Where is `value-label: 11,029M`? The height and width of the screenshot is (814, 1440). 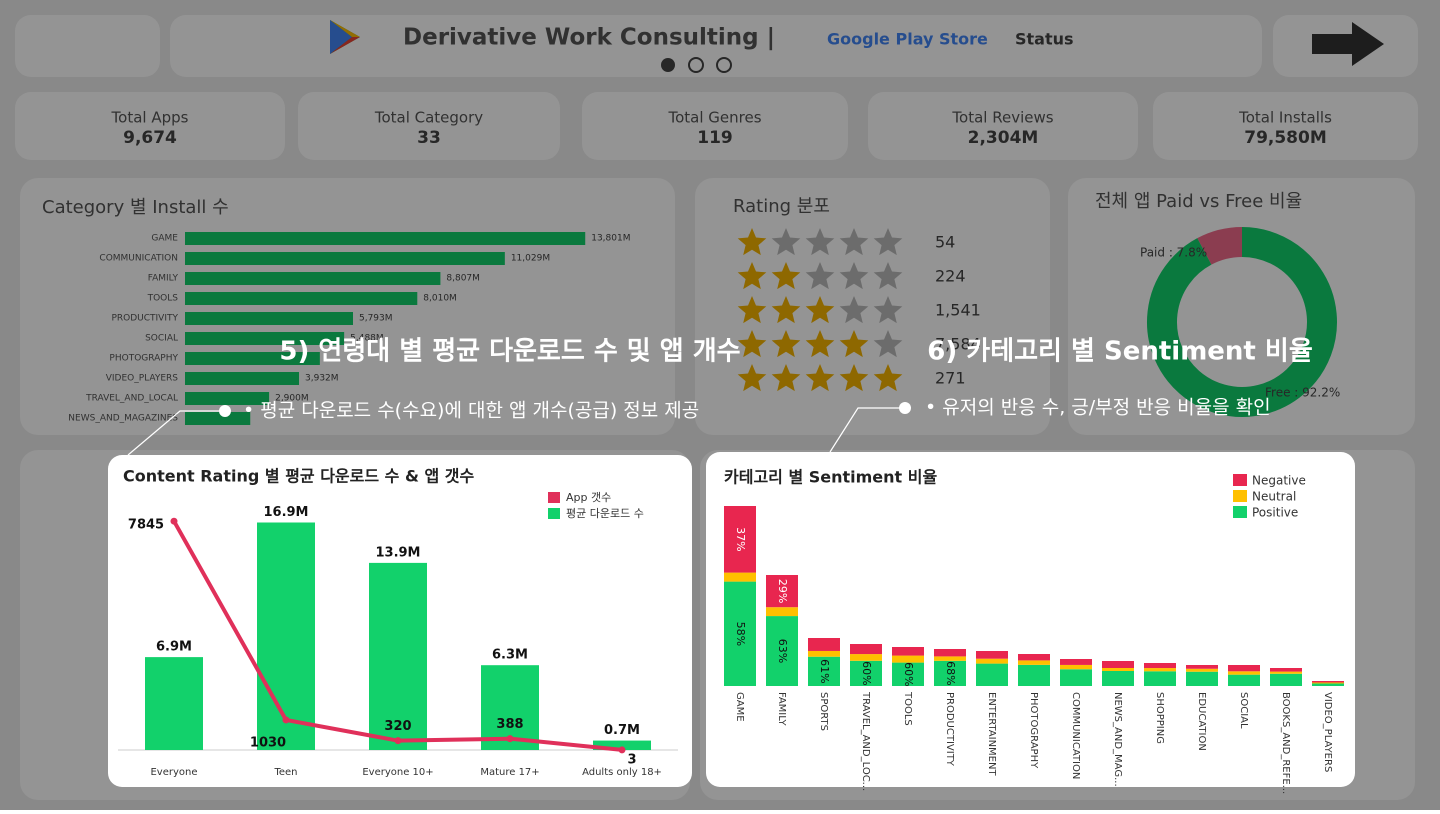 value-label: 11,029M is located at coordinates (530, 259).